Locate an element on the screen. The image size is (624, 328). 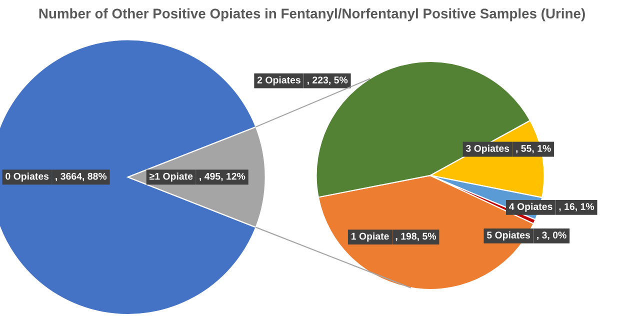
slice-label: 1 Opiate is located at coordinates (370, 237).